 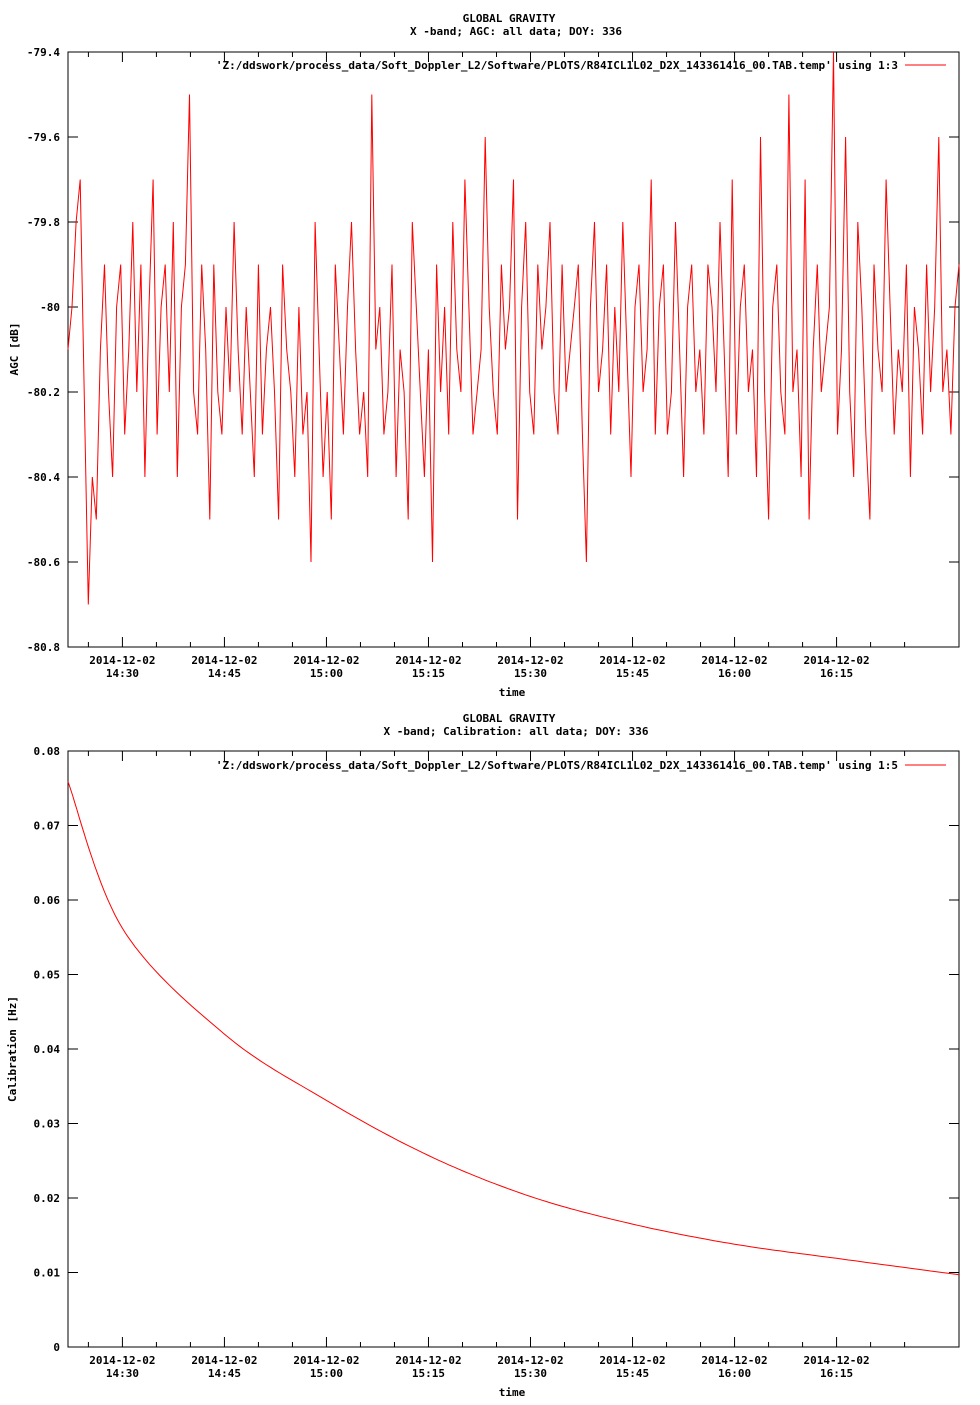 What do you see at coordinates (47, 1198) in the screenshot?
I see `y-tick-label: 0.02` at bounding box center [47, 1198].